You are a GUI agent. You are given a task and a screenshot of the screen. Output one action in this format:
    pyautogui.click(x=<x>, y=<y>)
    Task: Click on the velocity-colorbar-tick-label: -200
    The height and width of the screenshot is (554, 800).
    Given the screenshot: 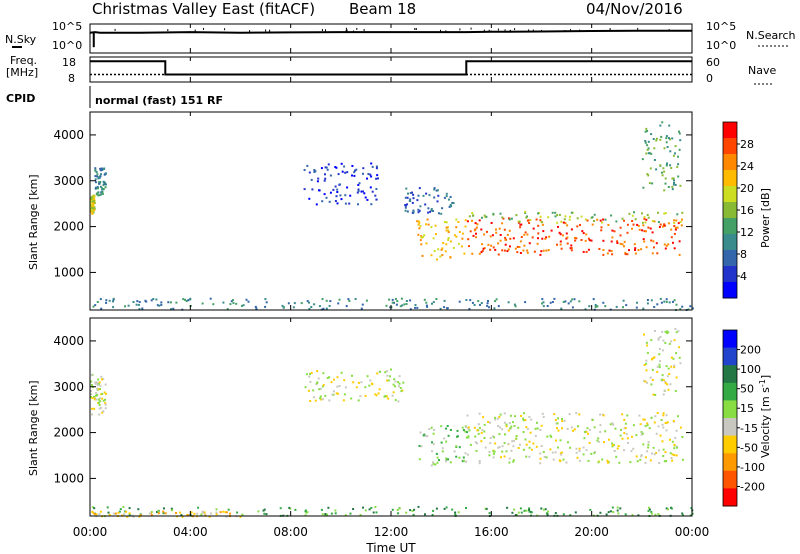 What is the action you would take?
    pyautogui.click(x=752, y=486)
    